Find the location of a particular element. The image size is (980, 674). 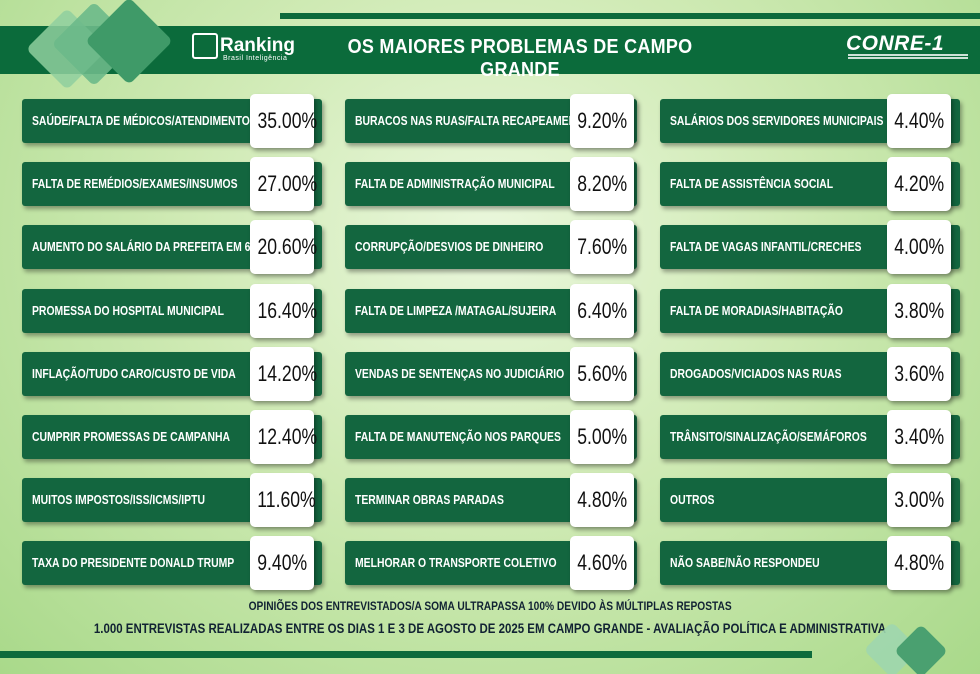

problem-row: BURACOS NAS RUAS/FALTA RECAPEAMENTO 9.20% is located at coordinates (491, 121).